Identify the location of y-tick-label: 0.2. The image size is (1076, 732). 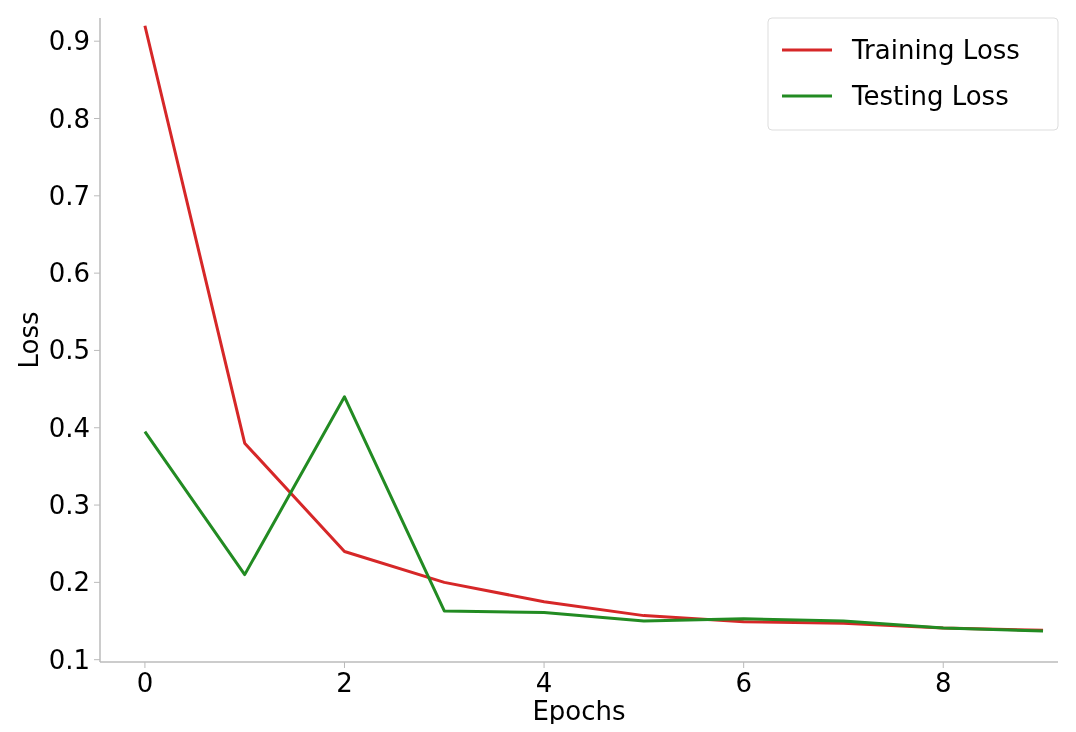
(69, 582).